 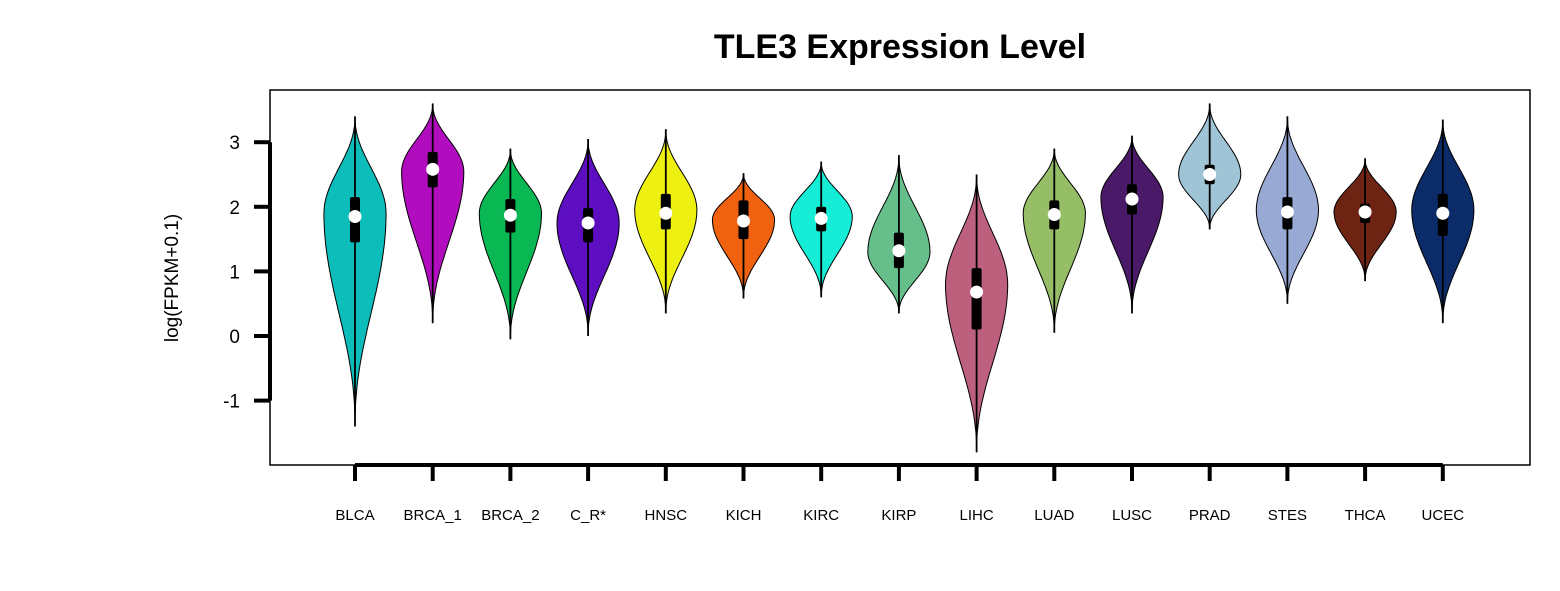 I want to click on y-axis: -1 0 1 2 3, so click(x=247, y=273).